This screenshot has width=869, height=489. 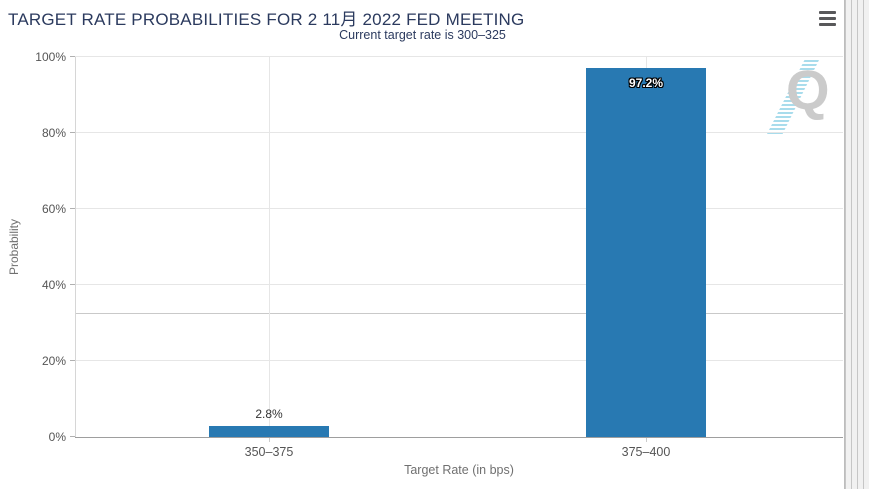 What do you see at coordinates (269, 247) in the screenshot?
I see `vertical-gridline` at bounding box center [269, 247].